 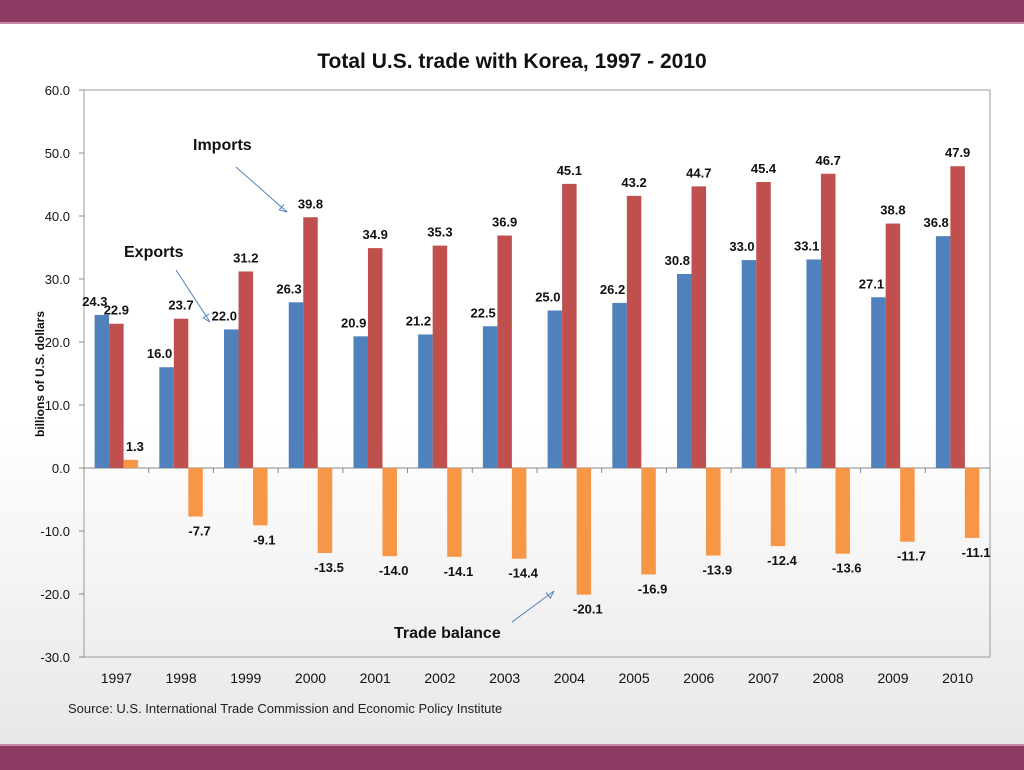 I want to click on y-tick-label: 60.0, so click(x=57, y=90).